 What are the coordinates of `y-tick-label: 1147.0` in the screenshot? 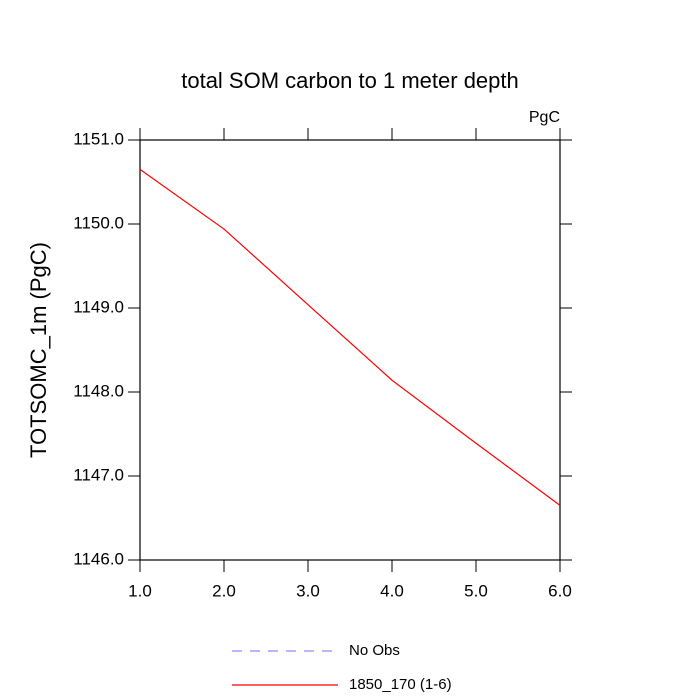 It's located at (98, 474).